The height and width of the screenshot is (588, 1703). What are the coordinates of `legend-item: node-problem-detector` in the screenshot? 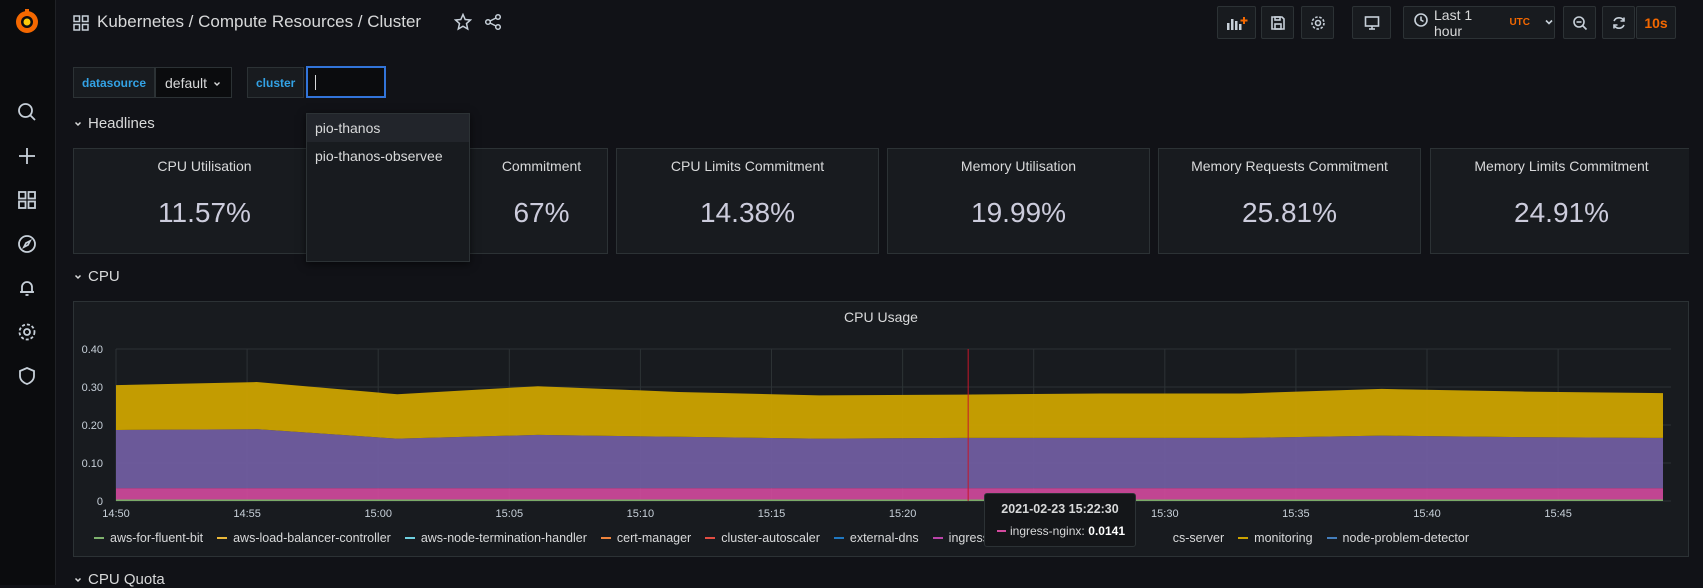 It's located at (1397, 538).